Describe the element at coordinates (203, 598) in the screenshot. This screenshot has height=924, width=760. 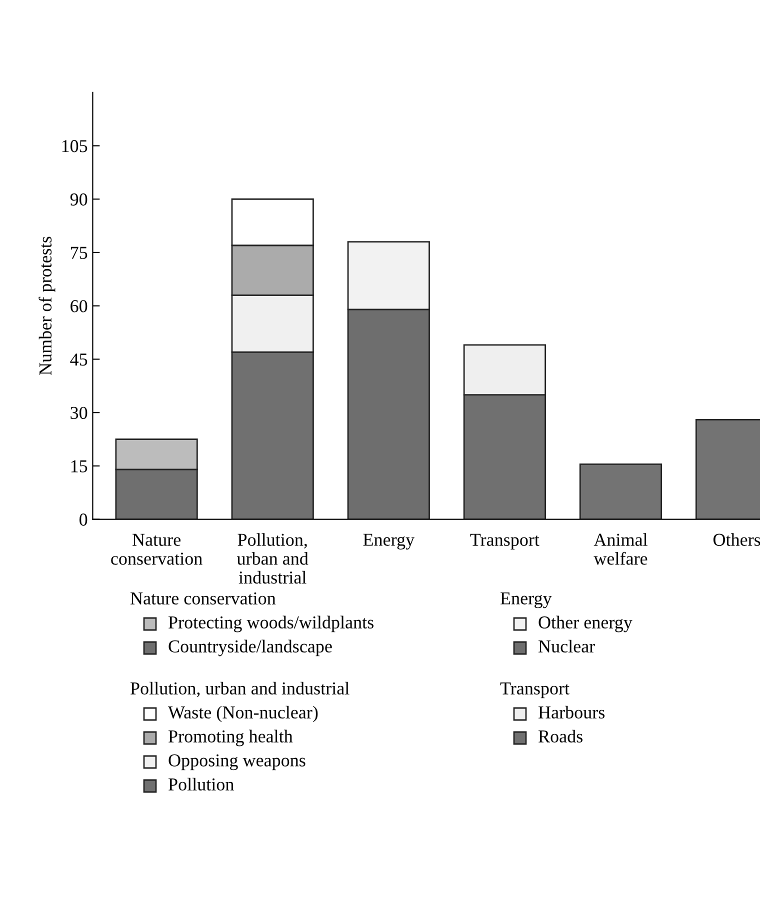
I see `category-label: Nature conservation` at that location.